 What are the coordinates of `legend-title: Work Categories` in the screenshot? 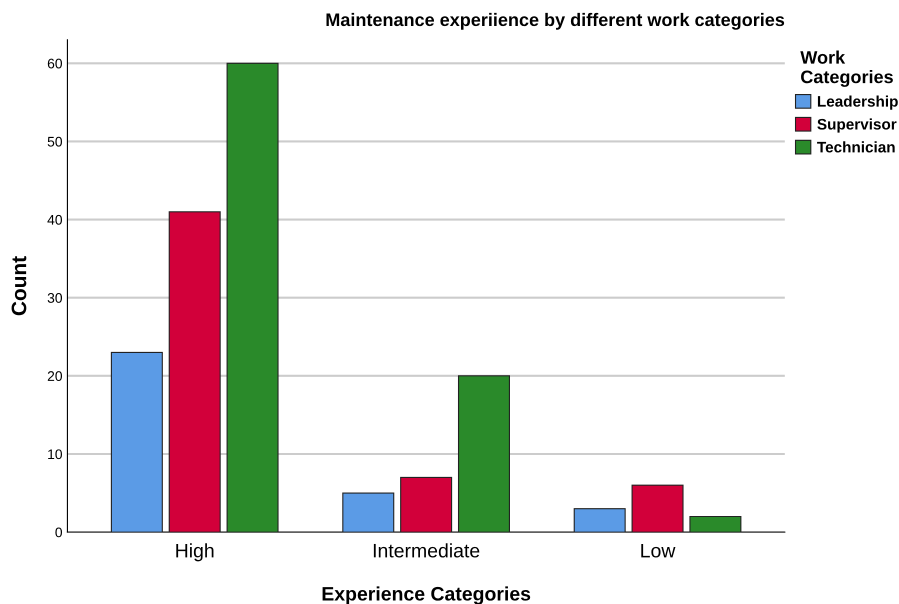 It's located at (846, 68).